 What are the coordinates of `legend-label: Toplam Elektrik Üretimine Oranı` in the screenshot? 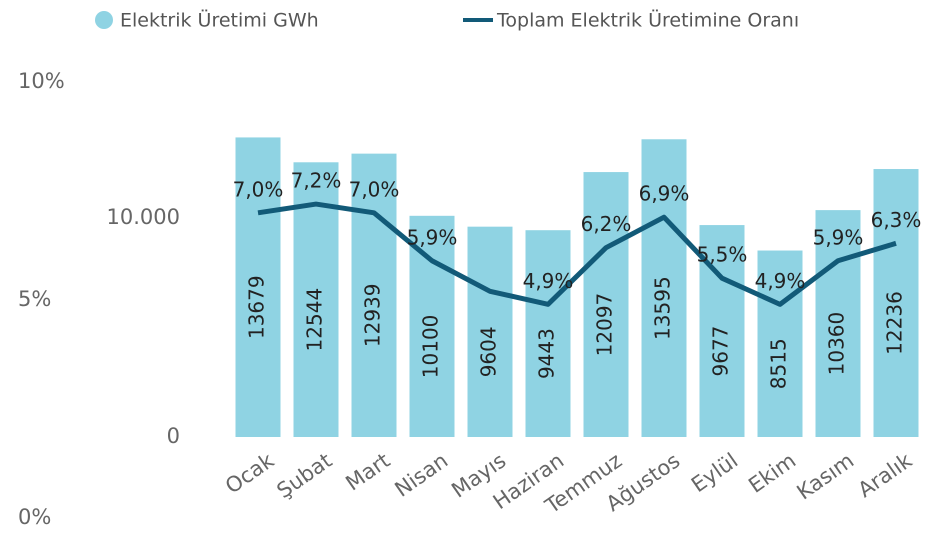 It's located at (647, 20).